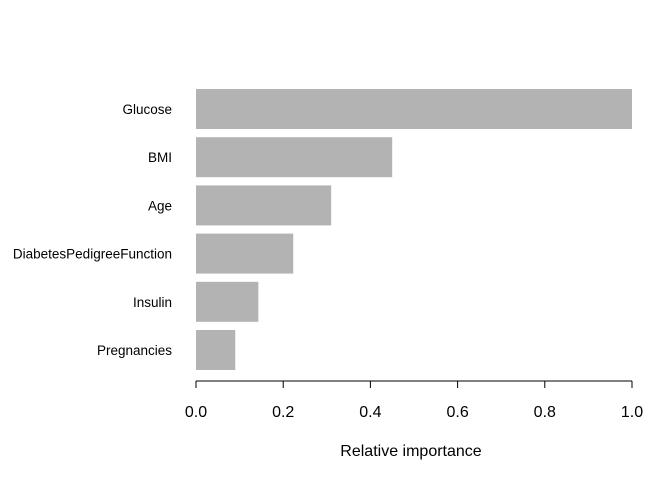  I want to click on category-label: Pregnancies, so click(134, 350).